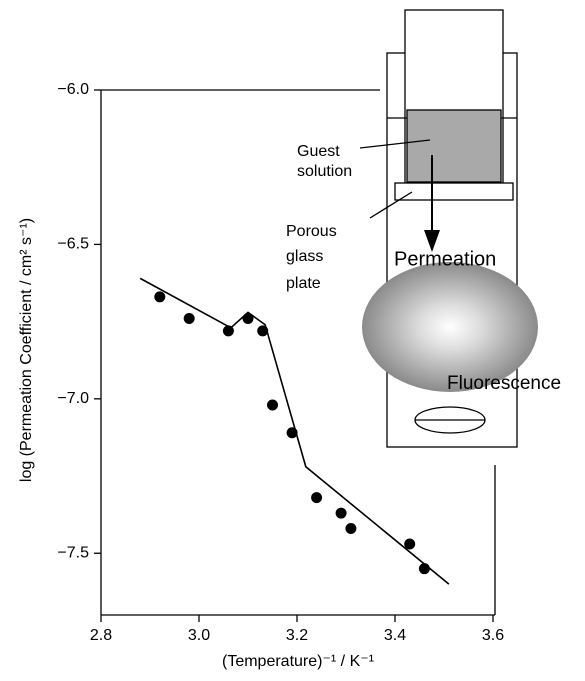 The height and width of the screenshot is (681, 585). I want to click on x-tick-label: 3.0, so click(199, 635).